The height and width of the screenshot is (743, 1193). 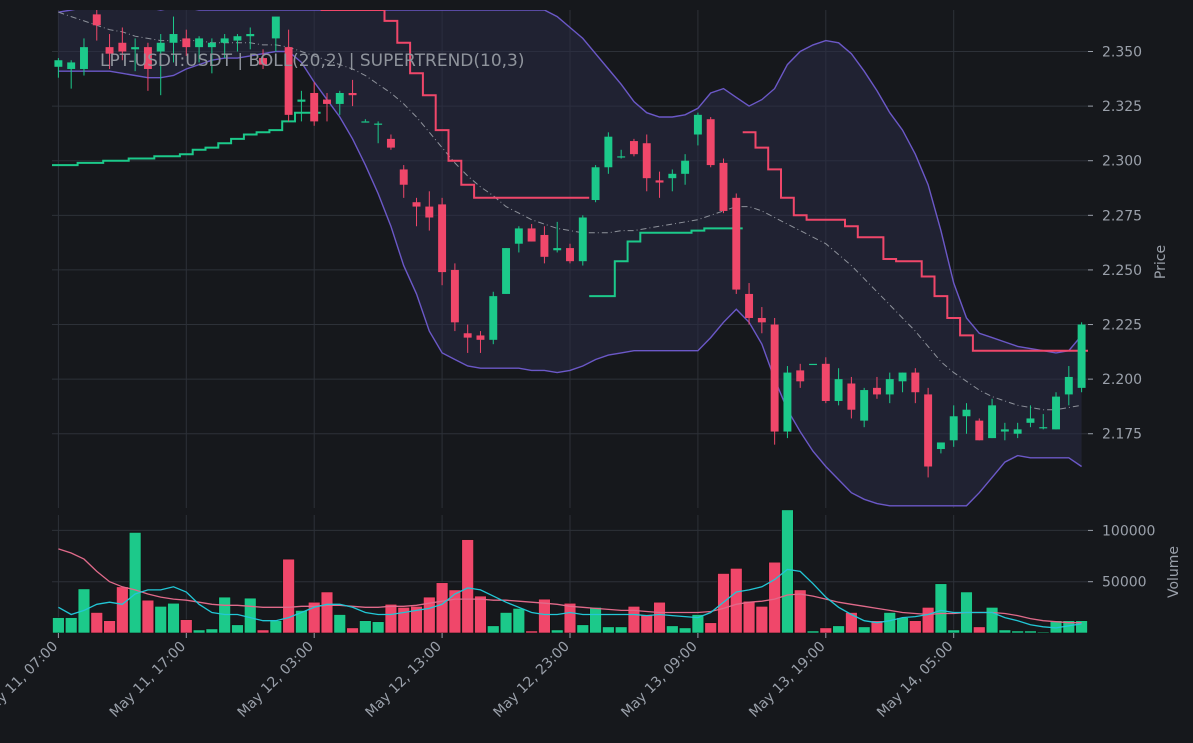 What do you see at coordinates (1161, 262) in the screenshot?
I see `price-axis-label: Price` at bounding box center [1161, 262].